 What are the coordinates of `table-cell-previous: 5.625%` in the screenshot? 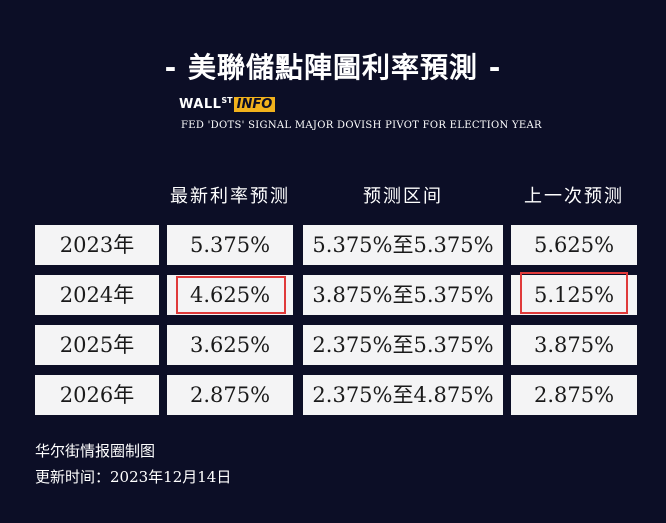 It's located at (574, 245).